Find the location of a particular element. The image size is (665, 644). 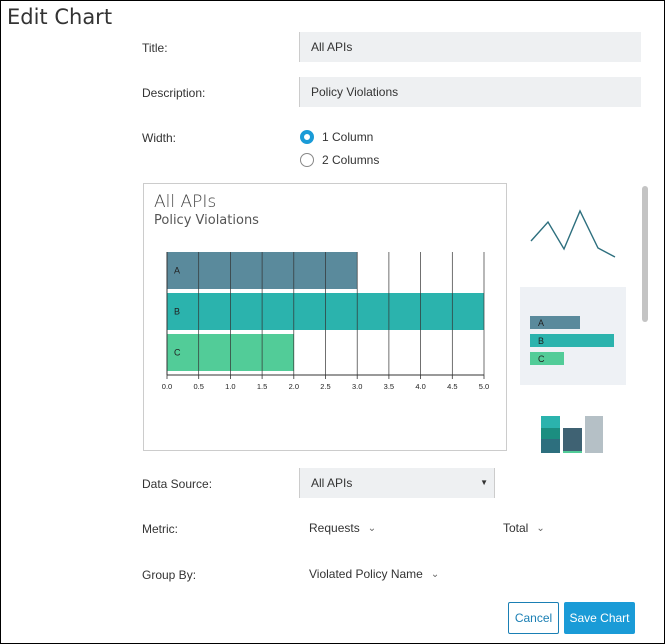

radio-unselected-icon is located at coordinates (307, 160).